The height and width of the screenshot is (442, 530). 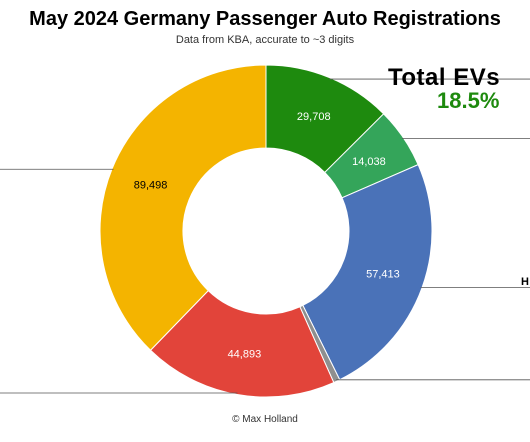 I want to click on slice-value-label: 14,038, so click(x=369, y=162).